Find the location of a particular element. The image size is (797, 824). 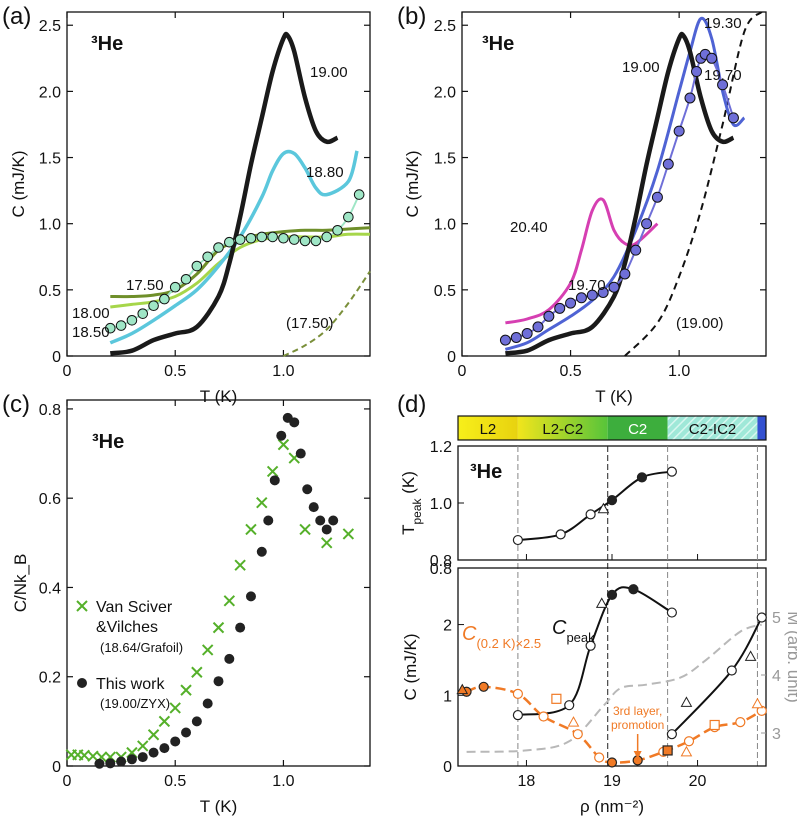

label-19.00-fit: (19.00) is located at coordinates (700, 323).